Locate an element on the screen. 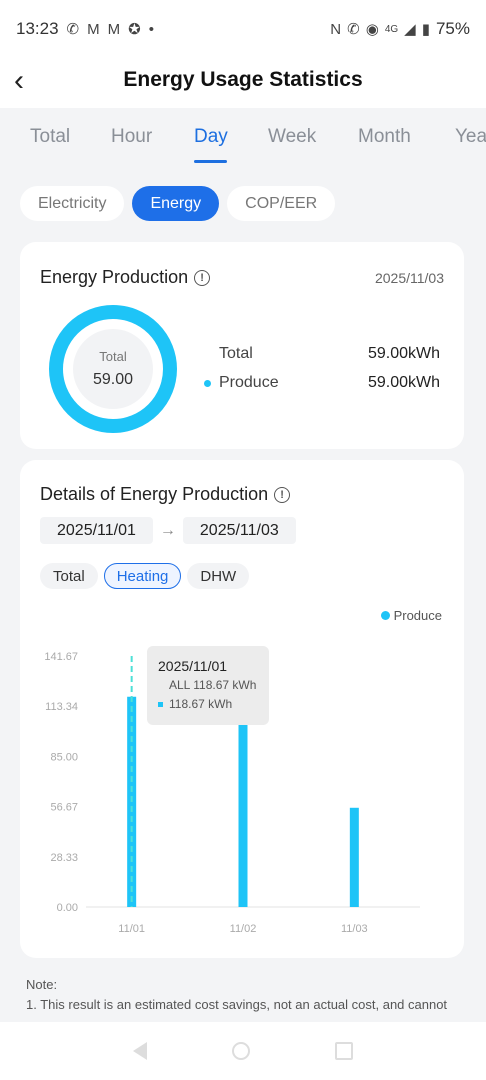 This screenshot has height=1080, width=486. tooltip-series-value: 118.67 kWh is located at coordinates (201, 704).